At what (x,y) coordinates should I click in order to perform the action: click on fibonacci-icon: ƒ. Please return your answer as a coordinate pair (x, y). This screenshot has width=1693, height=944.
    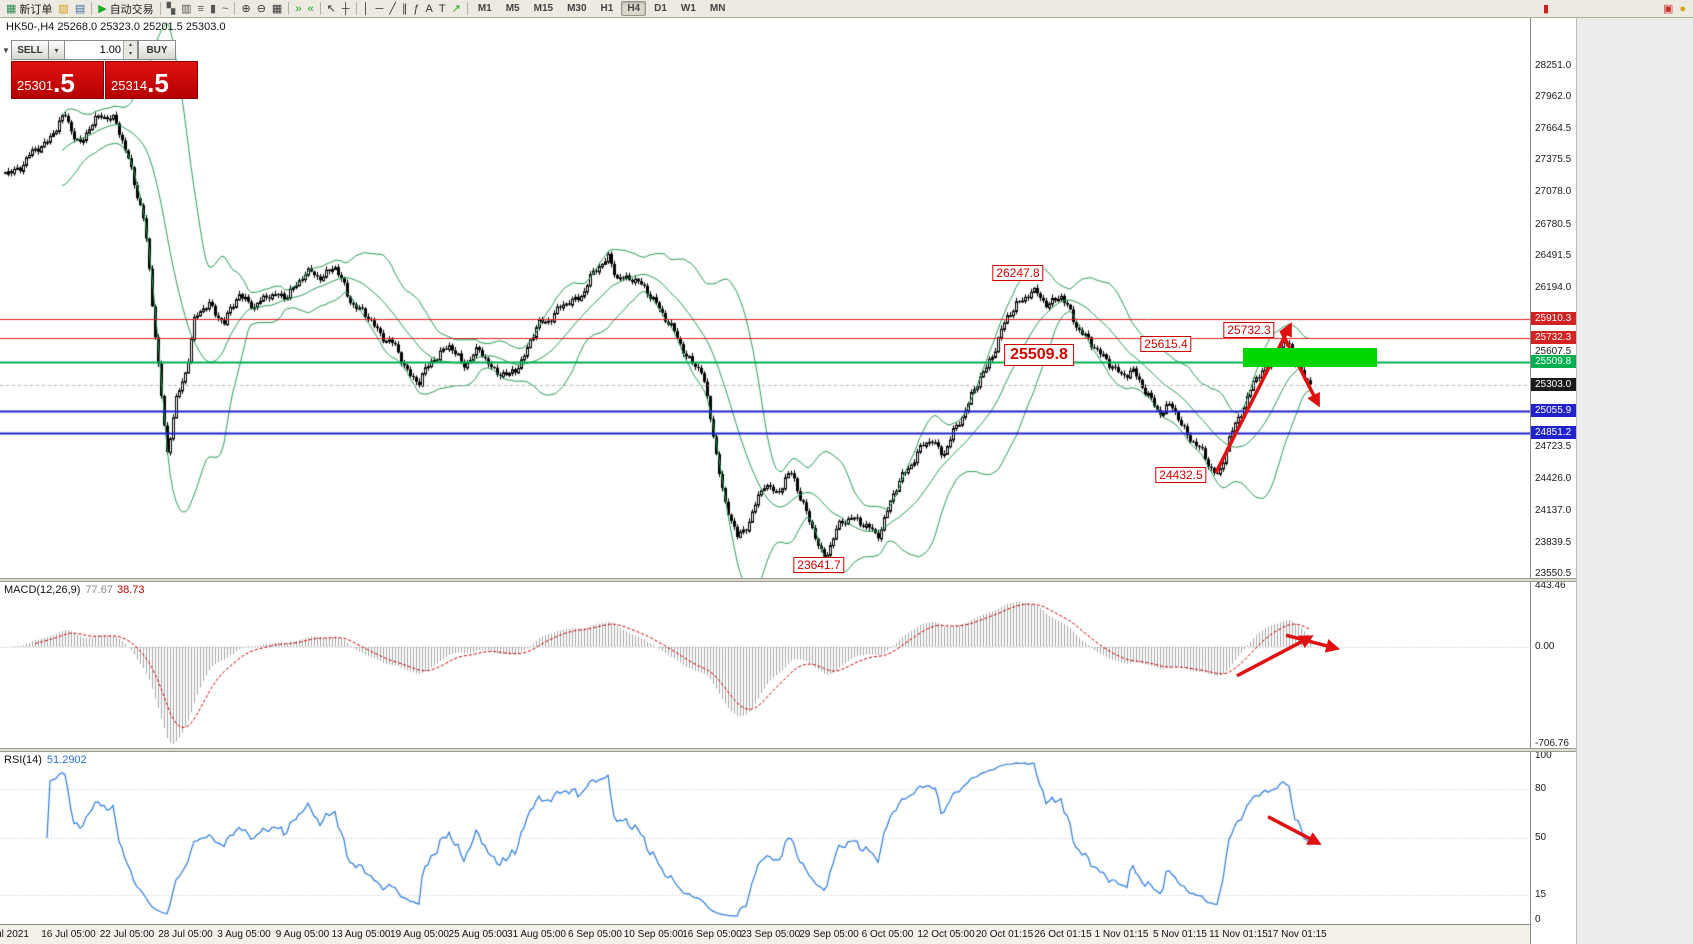
    Looking at the image, I should click on (416, 8).